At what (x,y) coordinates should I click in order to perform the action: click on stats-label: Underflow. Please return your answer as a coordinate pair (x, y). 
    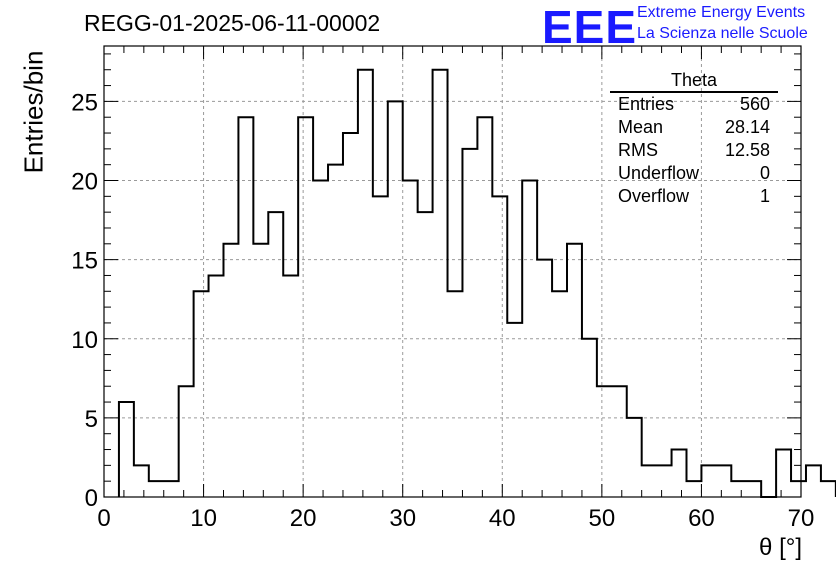
    Looking at the image, I should click on (659, 173).